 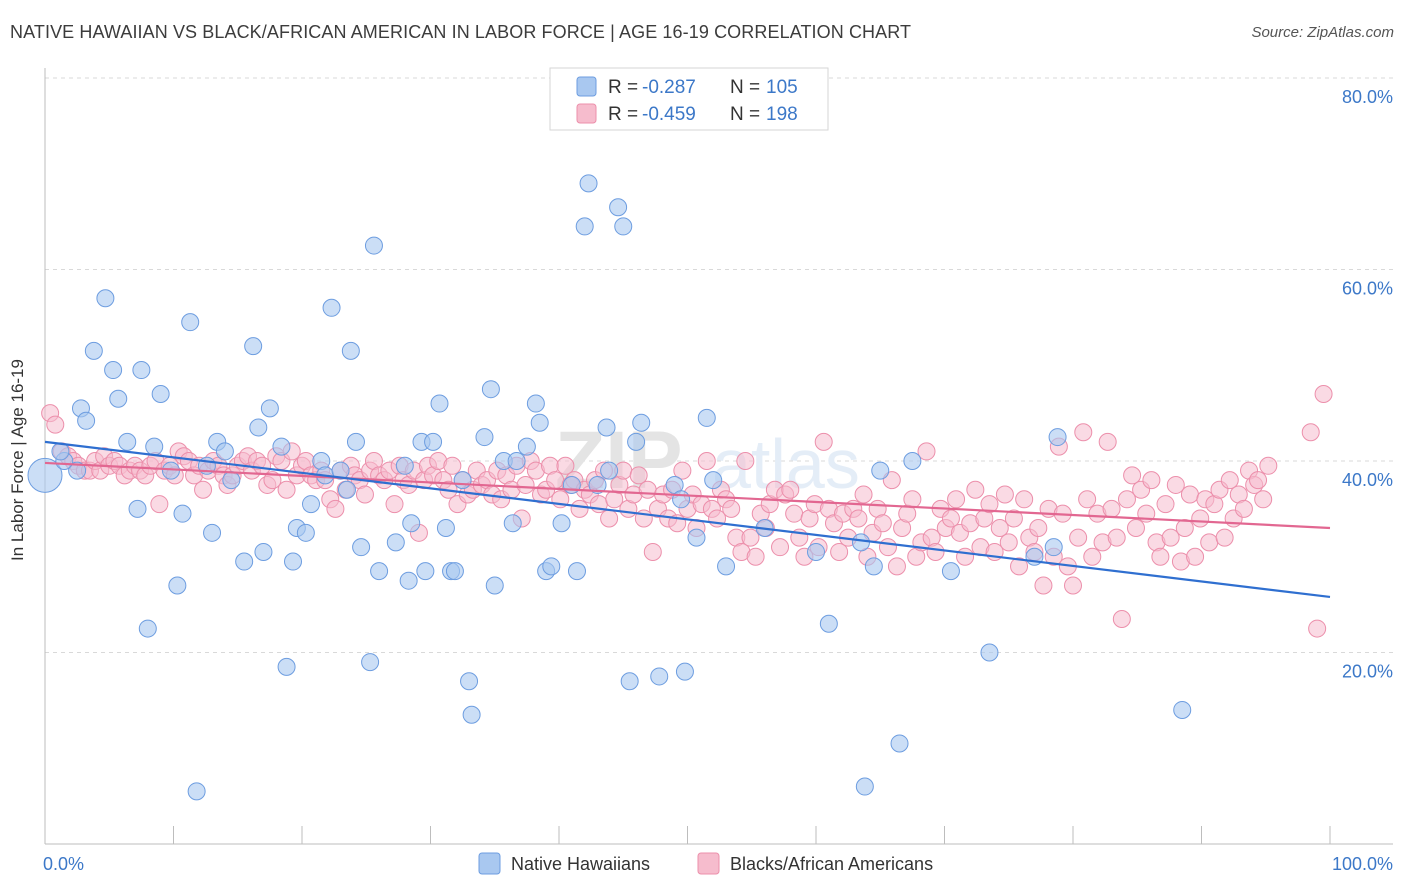 What do you see at coordinates (831, 864) in the screenshot?
I see `legend-label-blacks-african-americans: Blacks/African Americans` at bounding box center [831, 864].